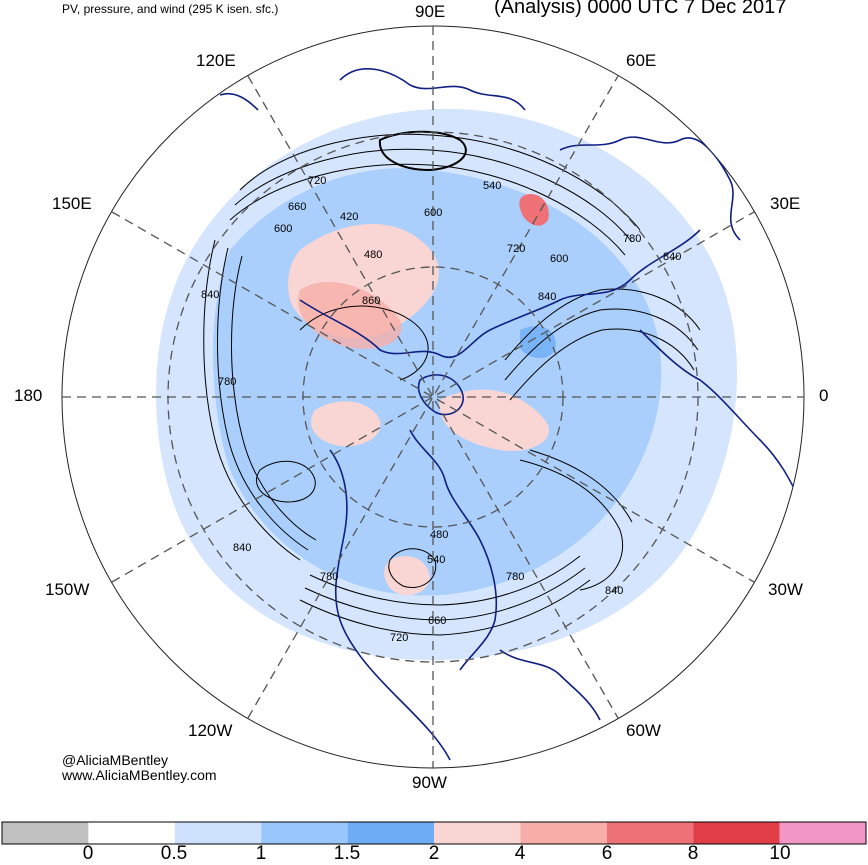  Describe the element at coordinates (261, 853) in the screenshot. I see `colorbar-tick-label: 1` at that location.